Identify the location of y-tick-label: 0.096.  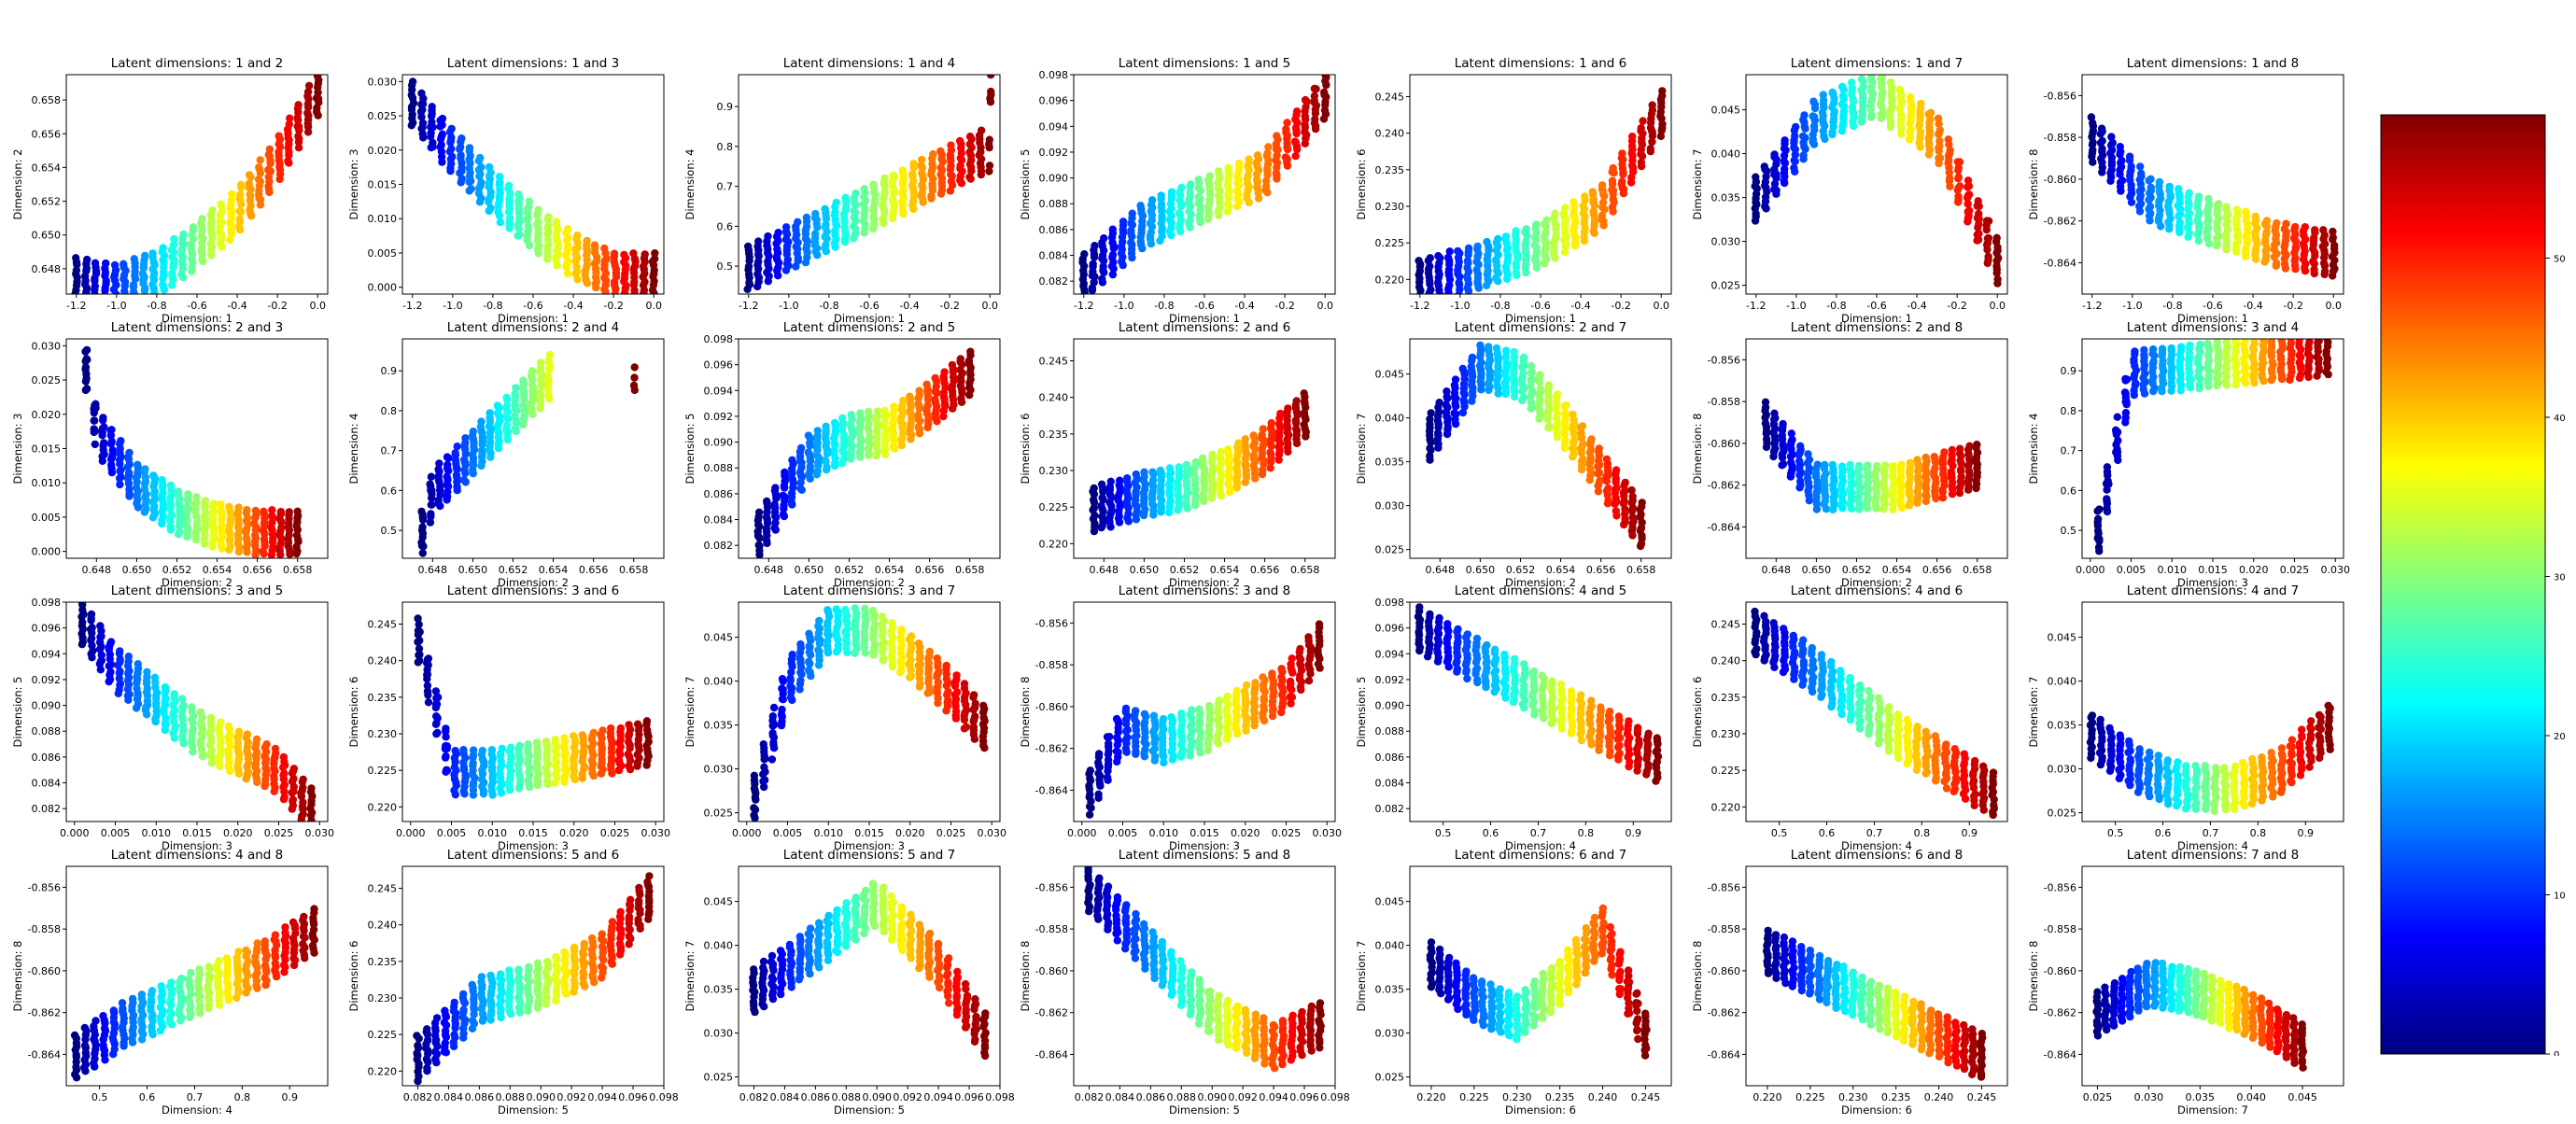
(47, 629).